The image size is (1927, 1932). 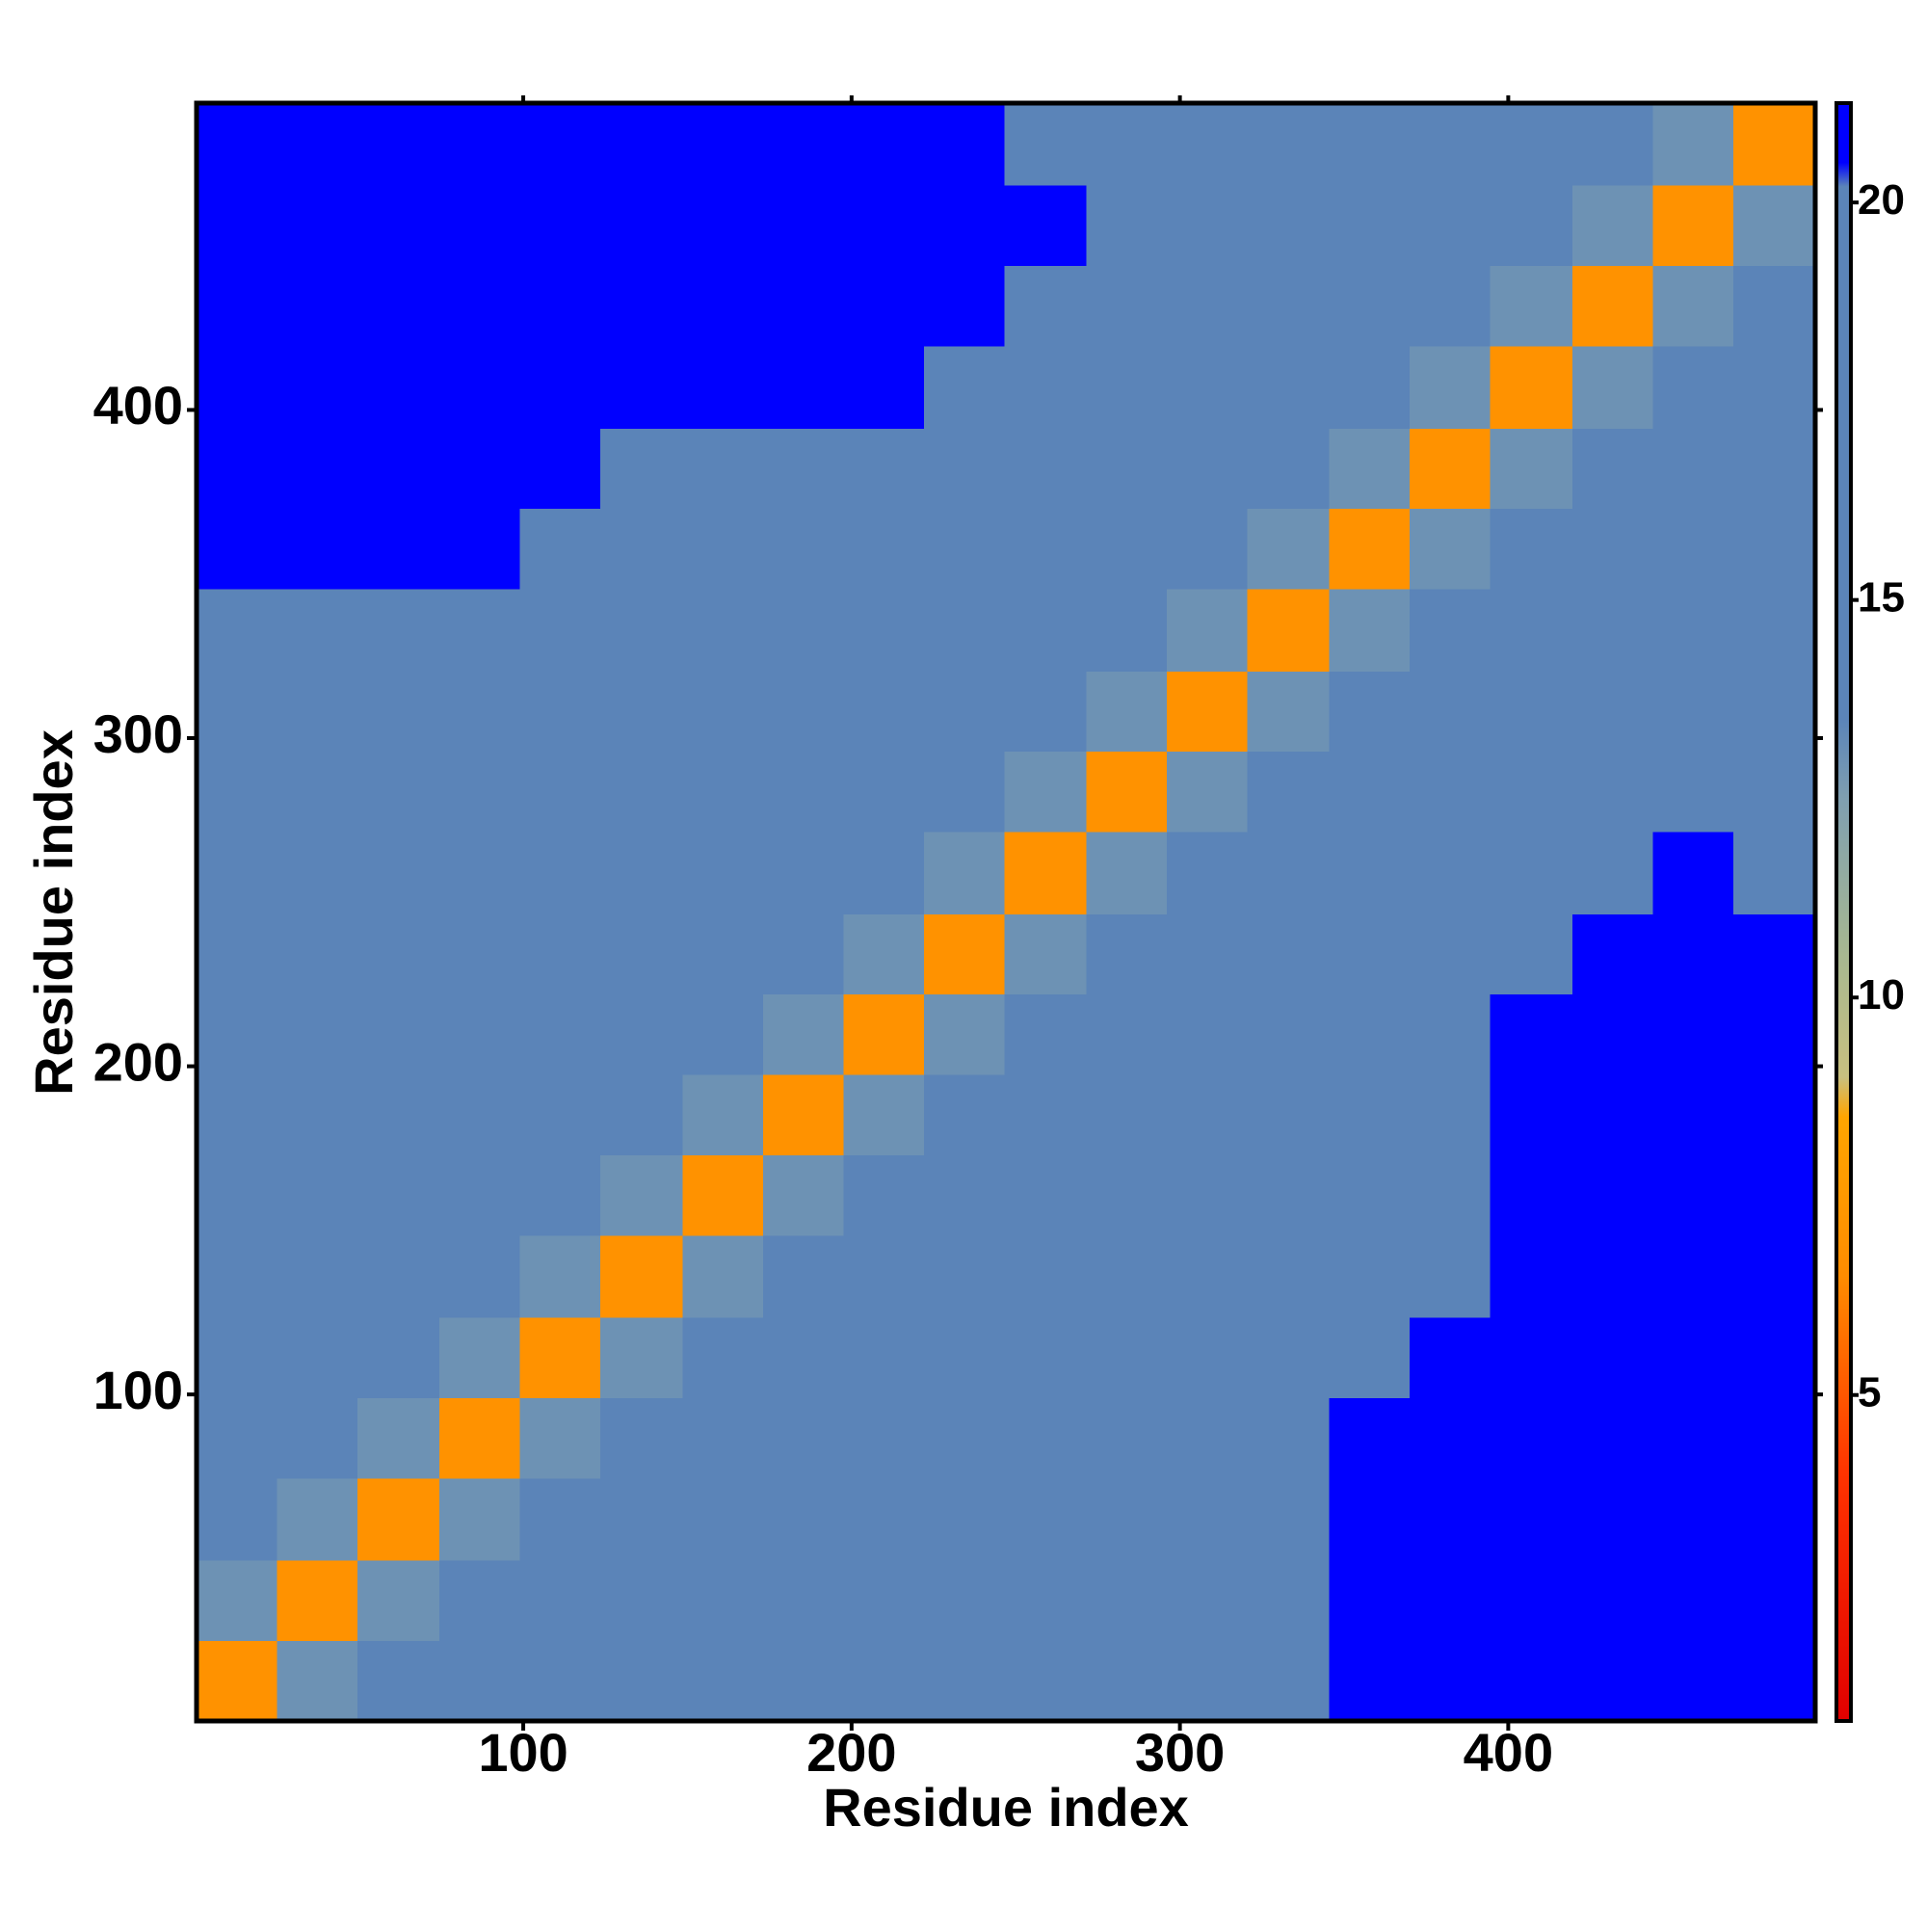 I want to click on x-tick-label: 100, so click(x=523, y=1752).